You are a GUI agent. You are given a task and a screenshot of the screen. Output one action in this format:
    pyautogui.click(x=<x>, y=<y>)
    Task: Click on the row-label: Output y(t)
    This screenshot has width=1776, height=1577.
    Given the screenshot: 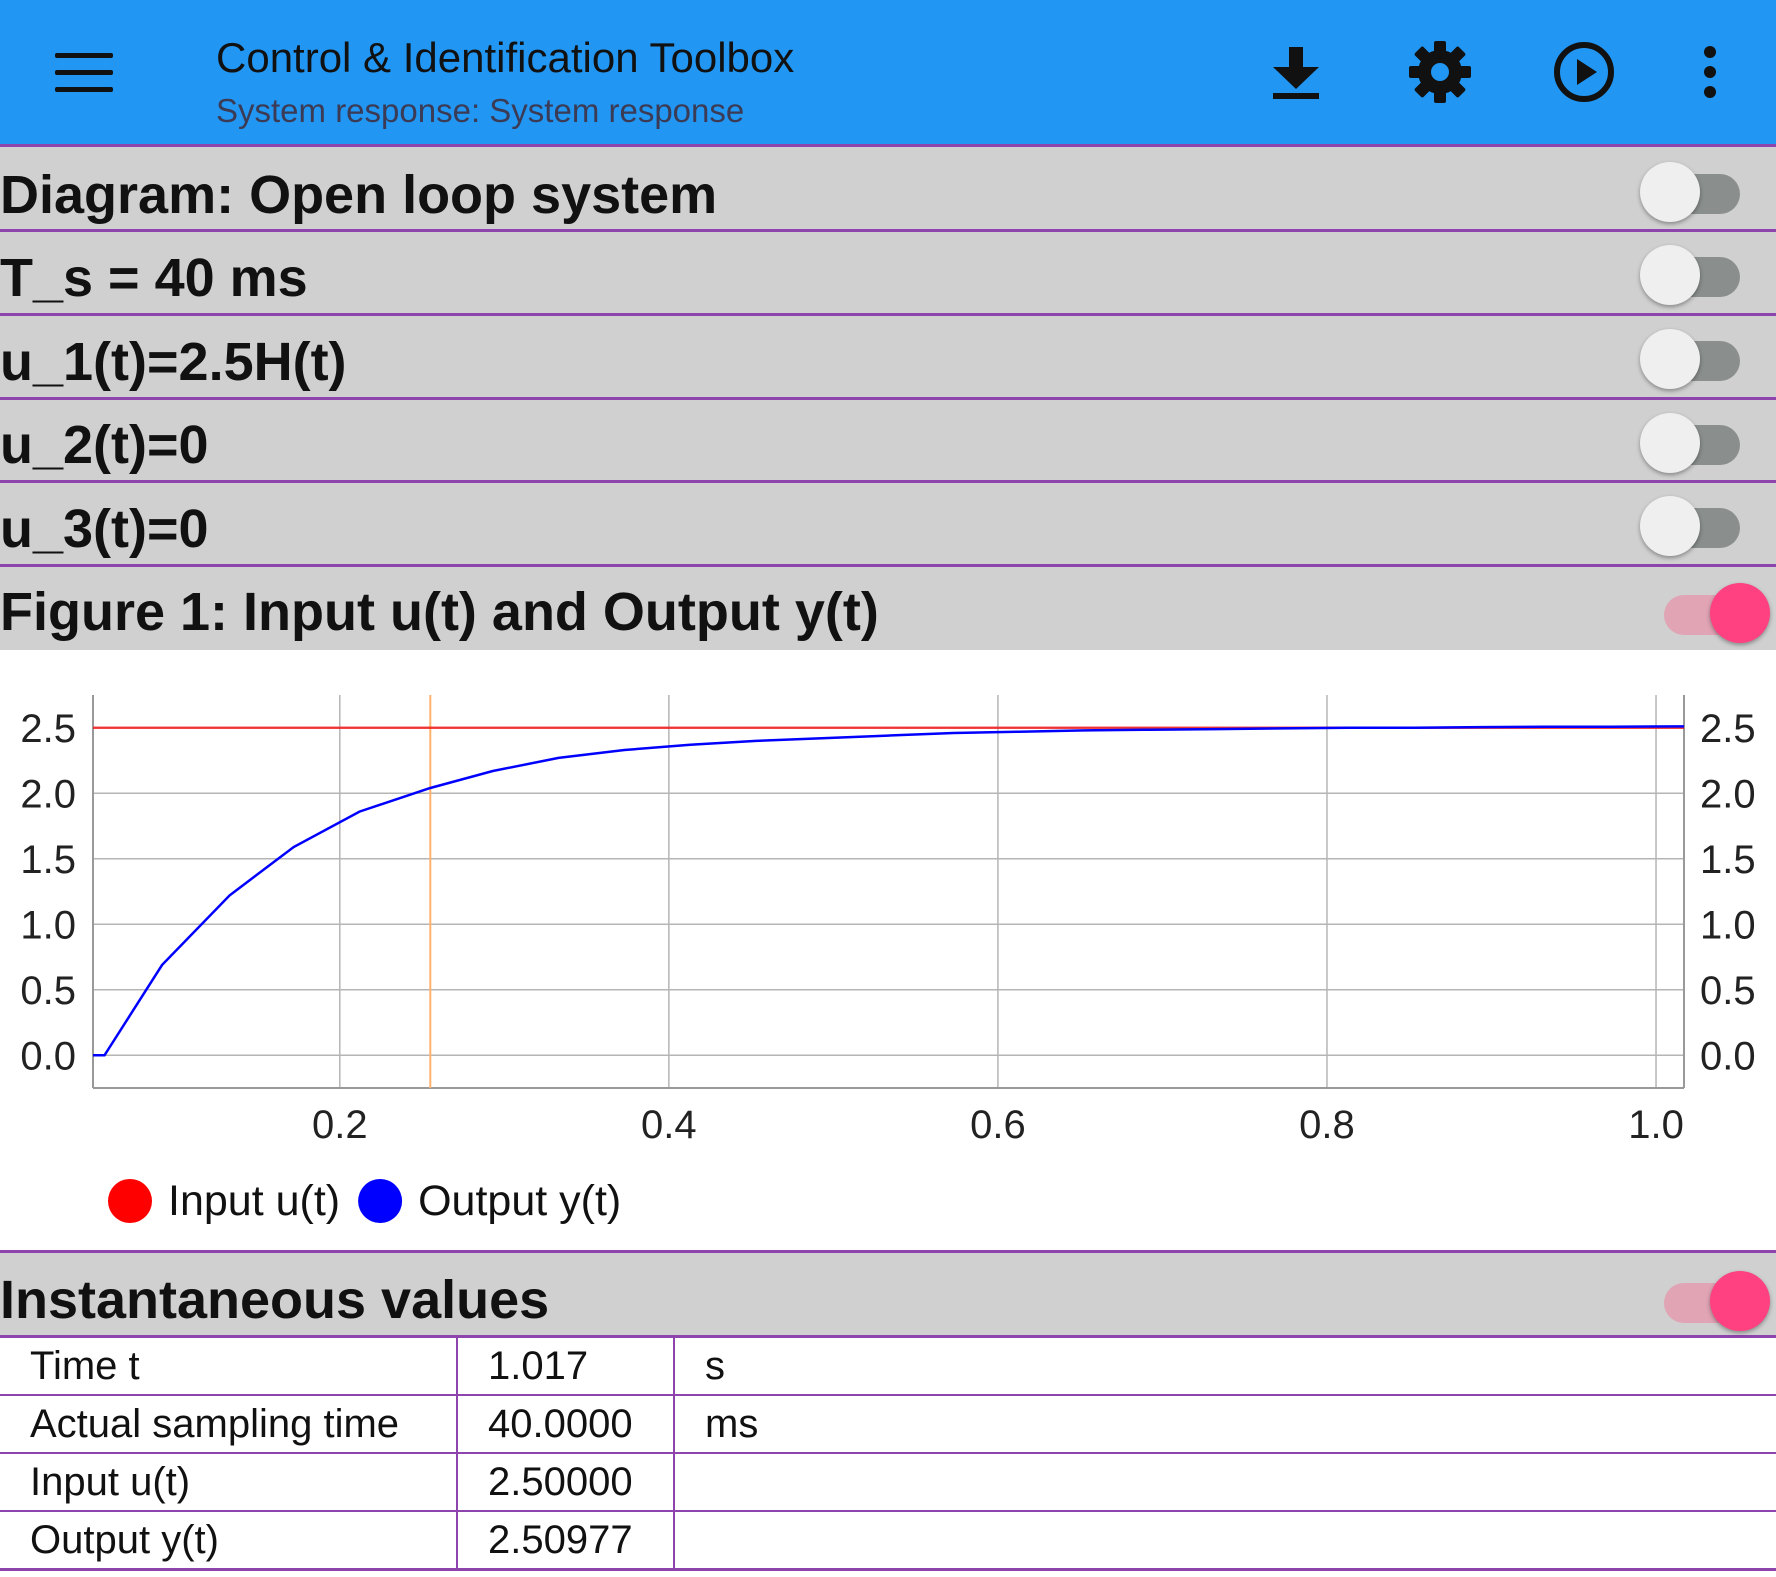 What is the action you would take?
    pyautogui.click(x=229, y=1541)
    